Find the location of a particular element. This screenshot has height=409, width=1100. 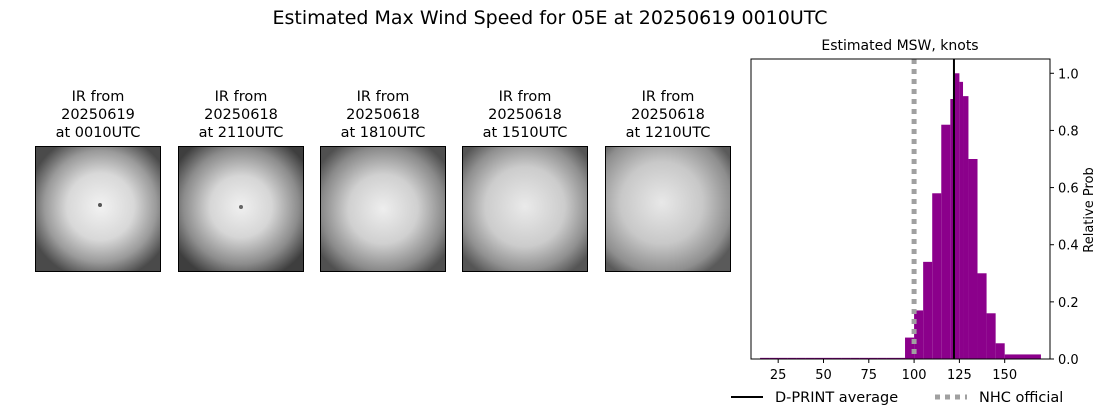

ir-caption: IR from 20250618 at 1210UTC is located at coordinates (668, 115).